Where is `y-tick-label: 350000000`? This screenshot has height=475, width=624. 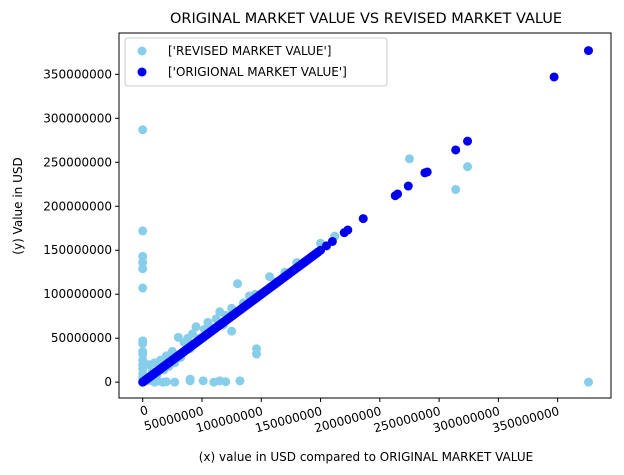
y-tick-label: 350000000 is located at coordinates (77, 74).